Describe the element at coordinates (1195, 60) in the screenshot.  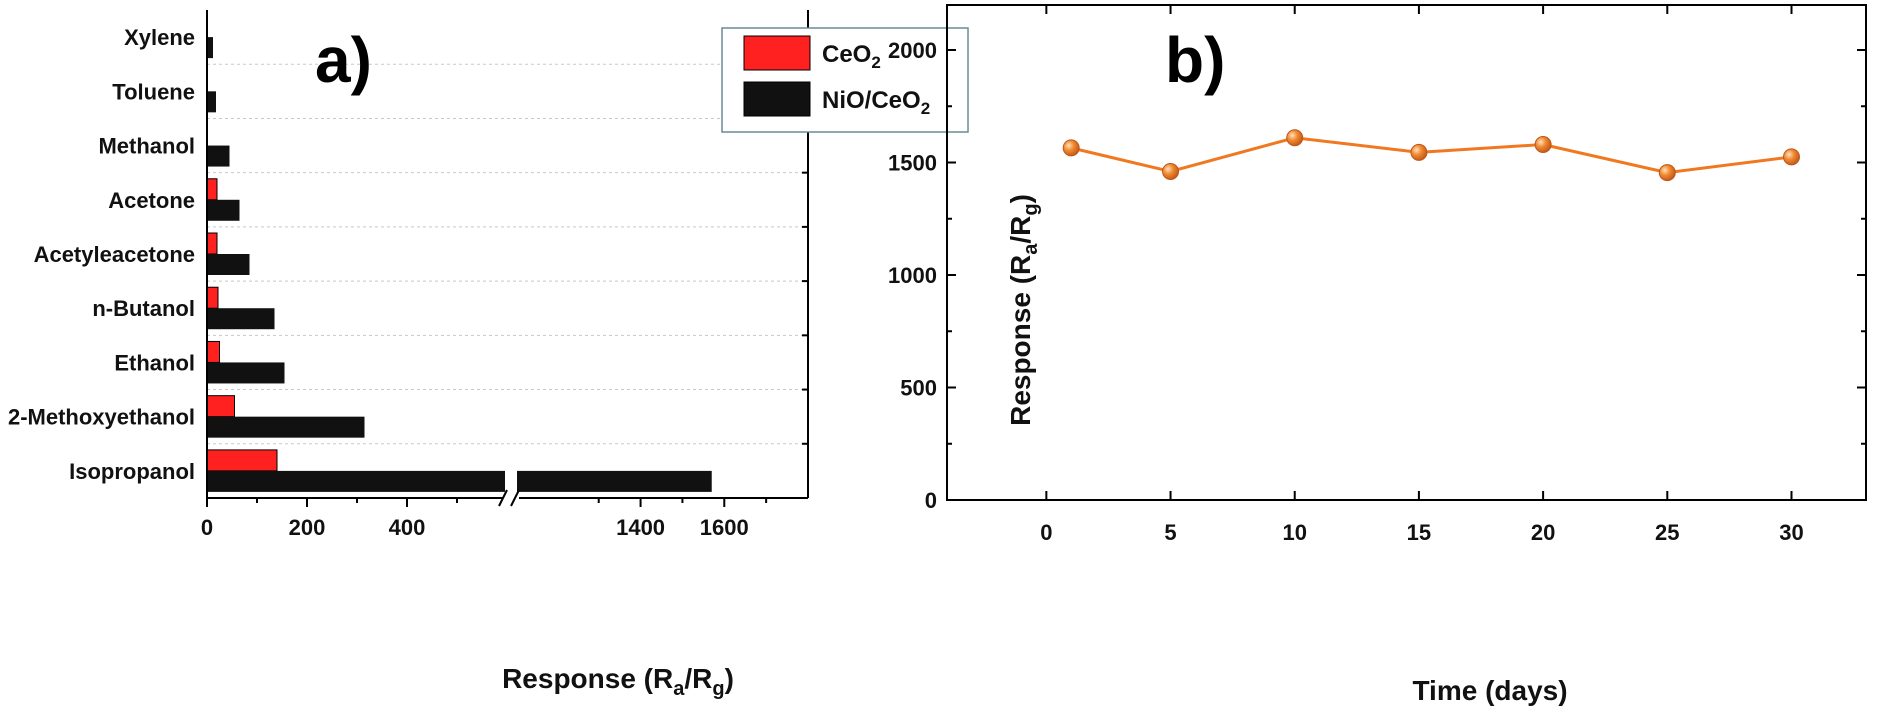
I see `panel-b-label: b)` at that location.